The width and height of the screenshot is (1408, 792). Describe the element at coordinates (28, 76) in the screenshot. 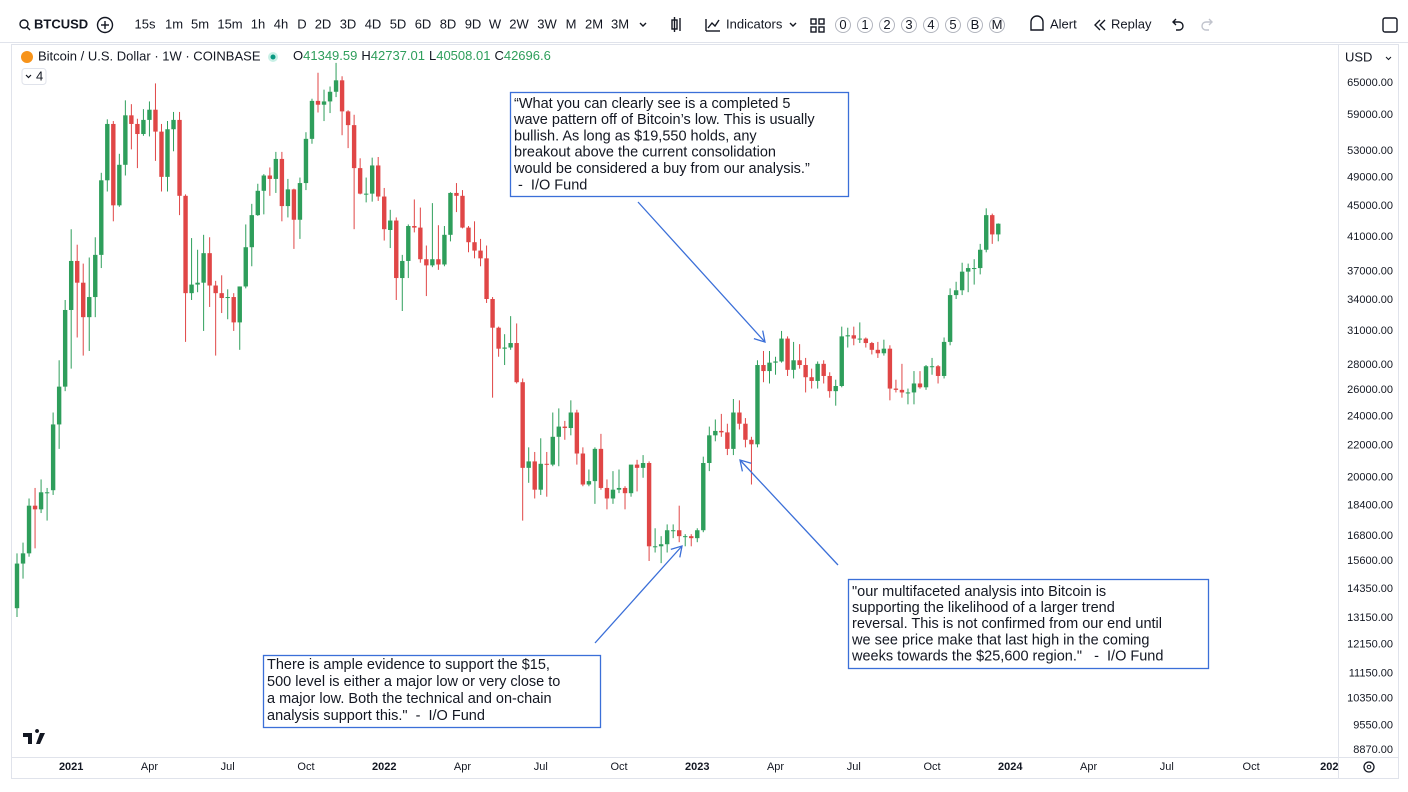

I see `indicator-chevron` at that location.